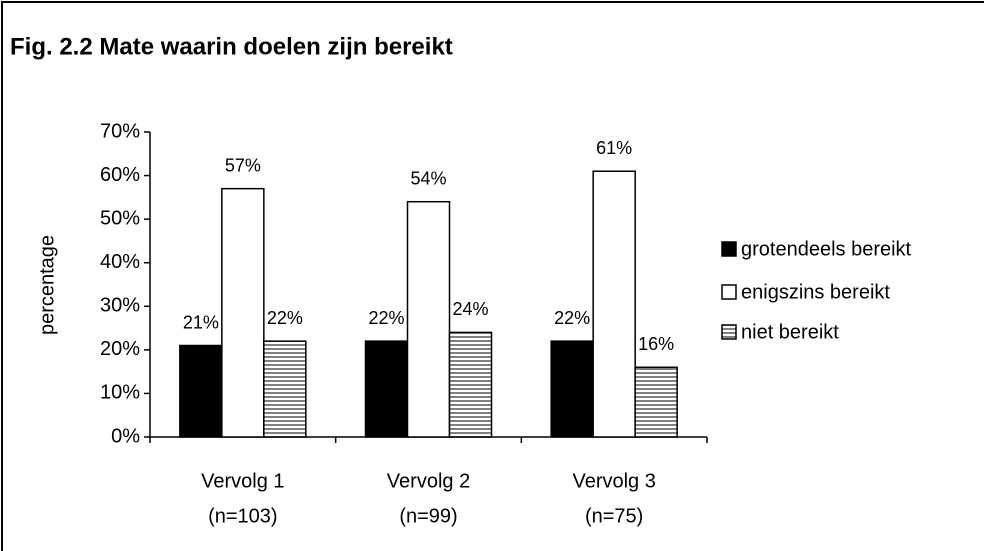  Describe the element at coordinates (613, 481) in the screenshot. I see `x-tick-label: Vervolg 3` at that location.